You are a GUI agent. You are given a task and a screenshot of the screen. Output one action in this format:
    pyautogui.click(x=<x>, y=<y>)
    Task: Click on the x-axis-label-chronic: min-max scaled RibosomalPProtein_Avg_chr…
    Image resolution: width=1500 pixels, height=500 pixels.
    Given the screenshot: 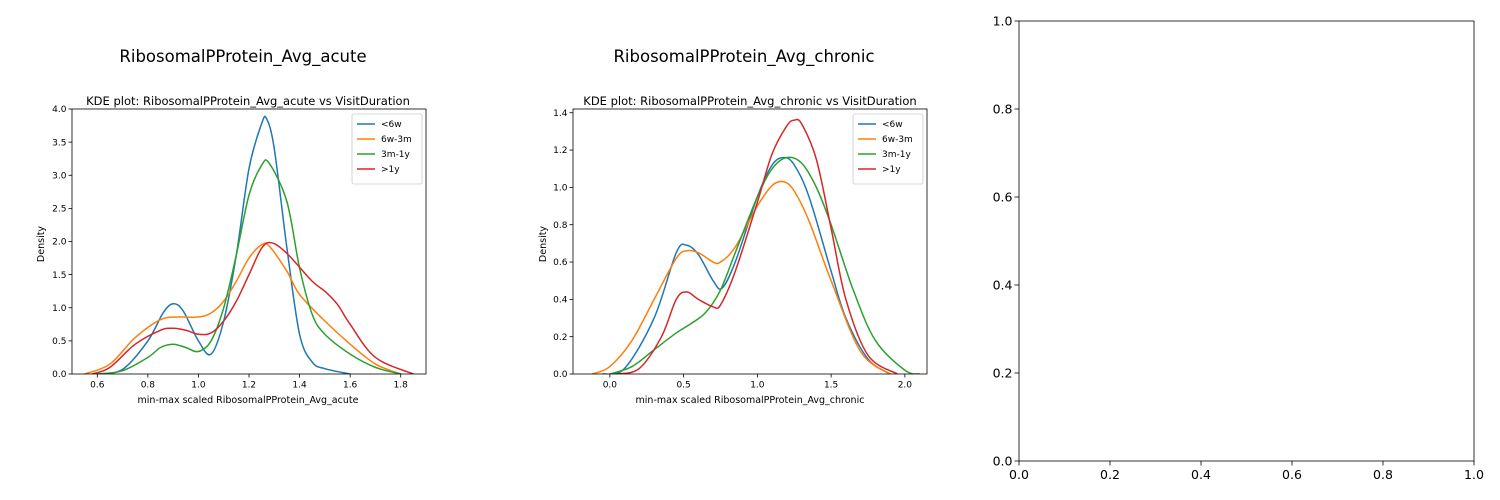 What is the action you would take?
    pyautogui.click(x=750, y=400)
    